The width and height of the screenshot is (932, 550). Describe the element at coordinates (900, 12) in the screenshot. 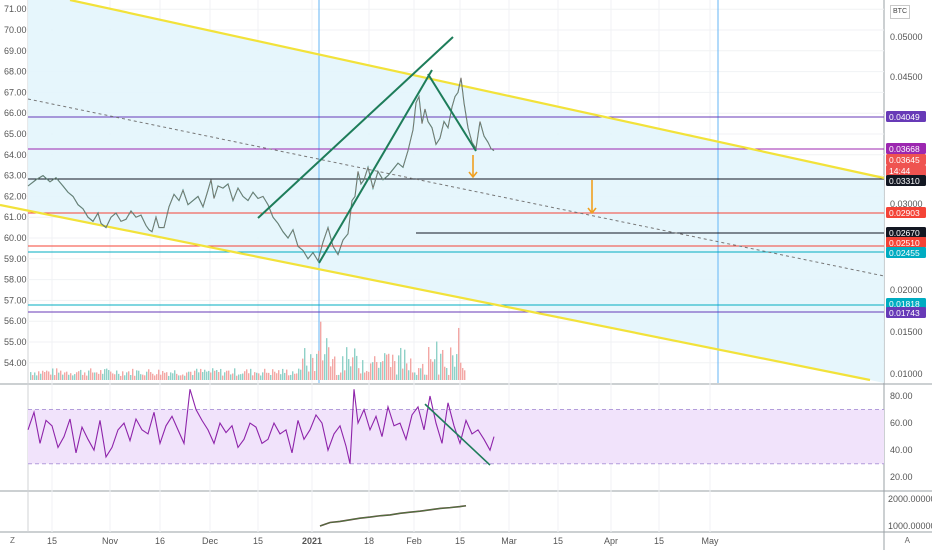

I see `symbol-badge: BTC` at that location.